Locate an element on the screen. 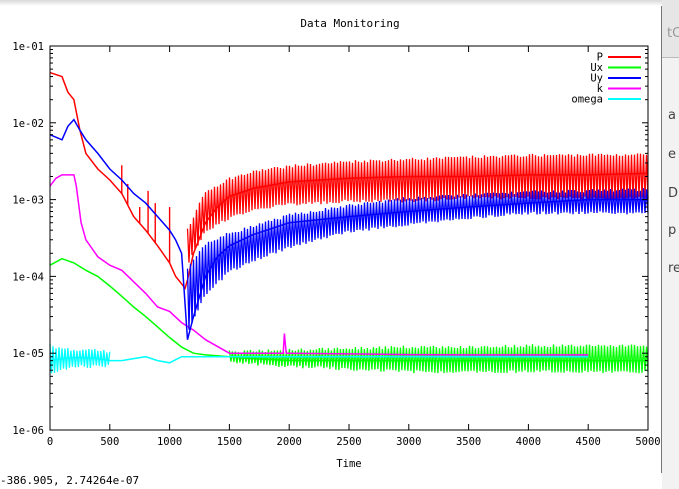 The image size is (679, 489). y-tick-label: 1e-05 is located at coordinates (28, 354).